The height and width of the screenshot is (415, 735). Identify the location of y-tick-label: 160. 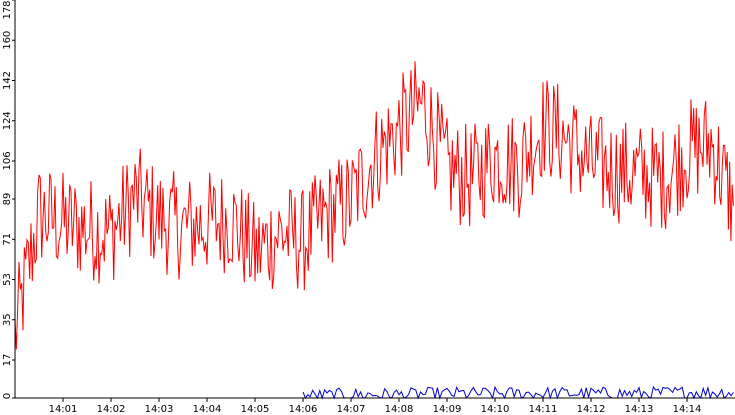
(7, 40).